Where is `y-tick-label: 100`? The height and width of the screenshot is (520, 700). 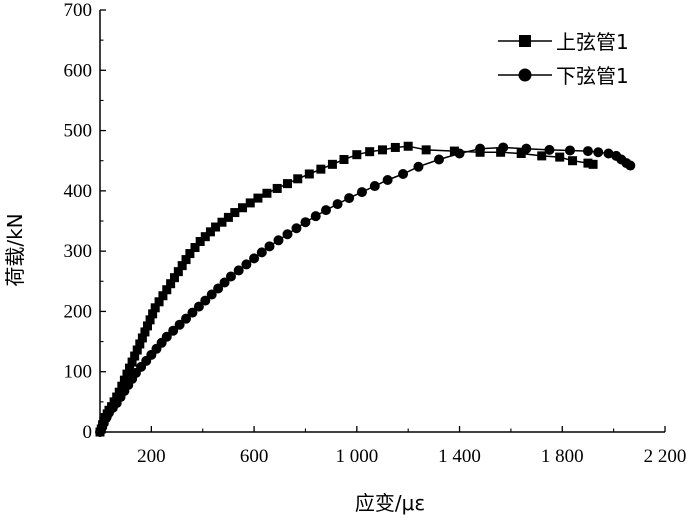 y-tick-label: 100 is located at coordinates (78, 372).